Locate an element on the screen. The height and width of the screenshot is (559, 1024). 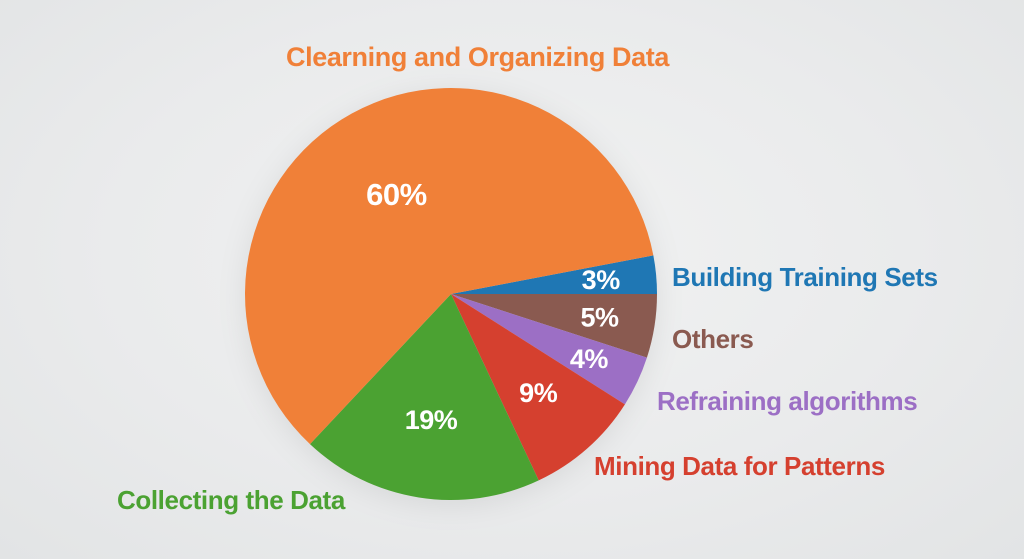
pie-value-label-0: 3% is located at coordinates (601, 280).